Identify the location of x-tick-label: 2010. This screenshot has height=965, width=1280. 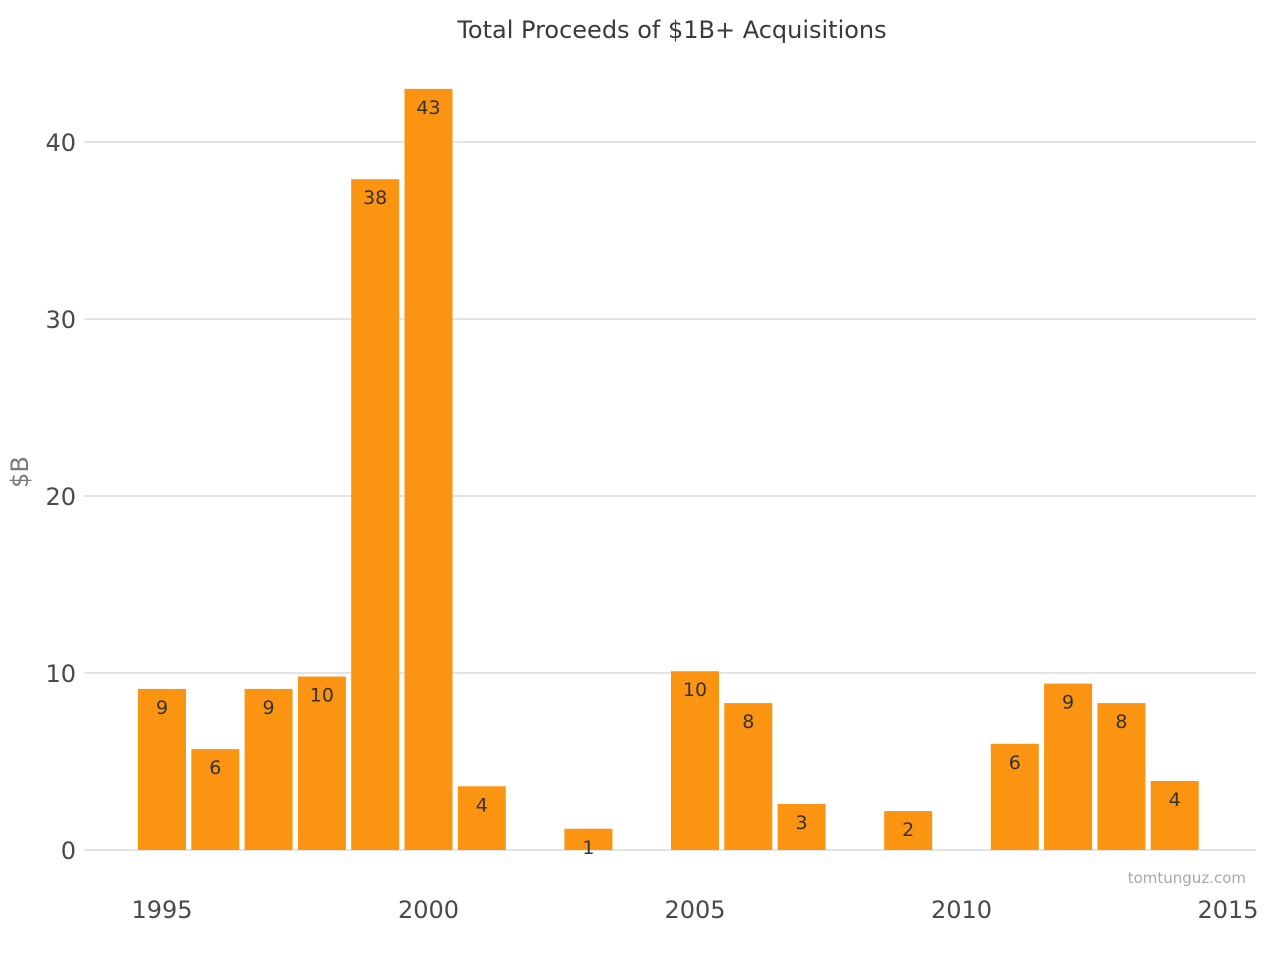
(961, 910).